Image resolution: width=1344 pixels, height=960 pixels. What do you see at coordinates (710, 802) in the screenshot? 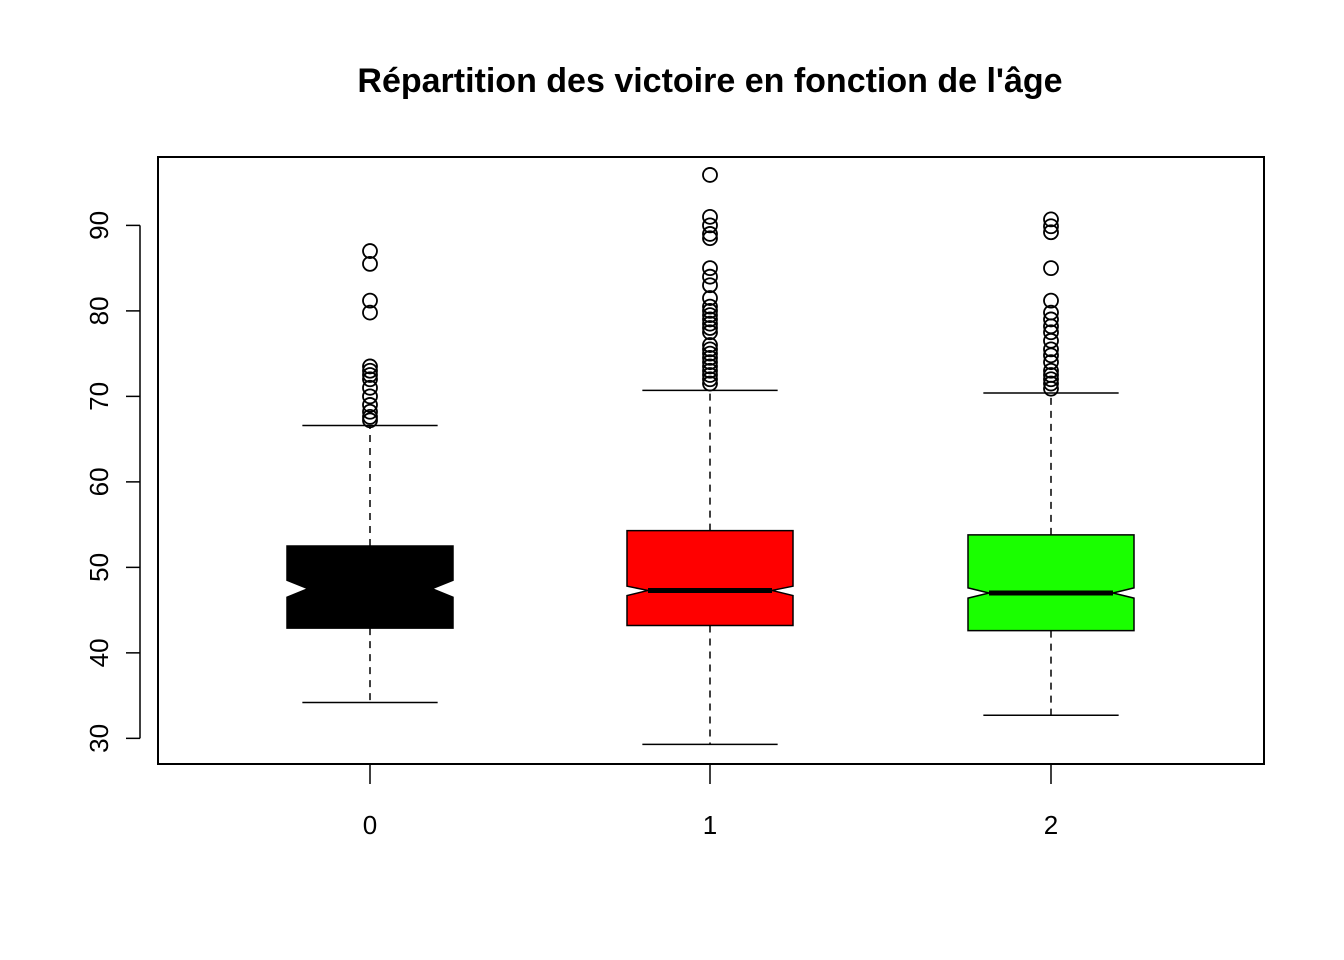
I see `x-axis: 0 1 2` at bounding box center [710, 802].